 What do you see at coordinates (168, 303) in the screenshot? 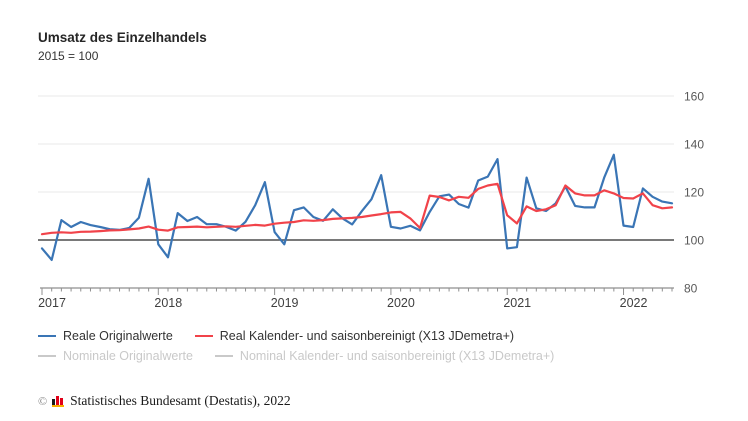
I see `x-tick-label: 2018` at bounding box center [168, 303].